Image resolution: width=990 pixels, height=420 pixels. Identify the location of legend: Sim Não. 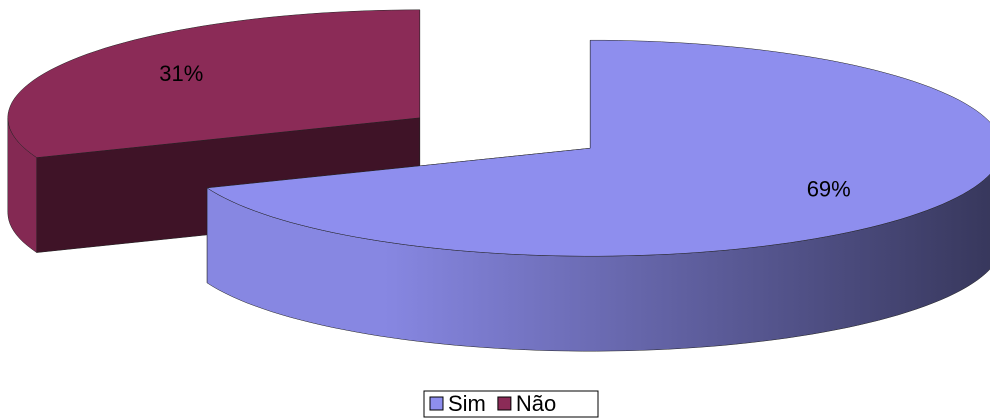
(492, 403).